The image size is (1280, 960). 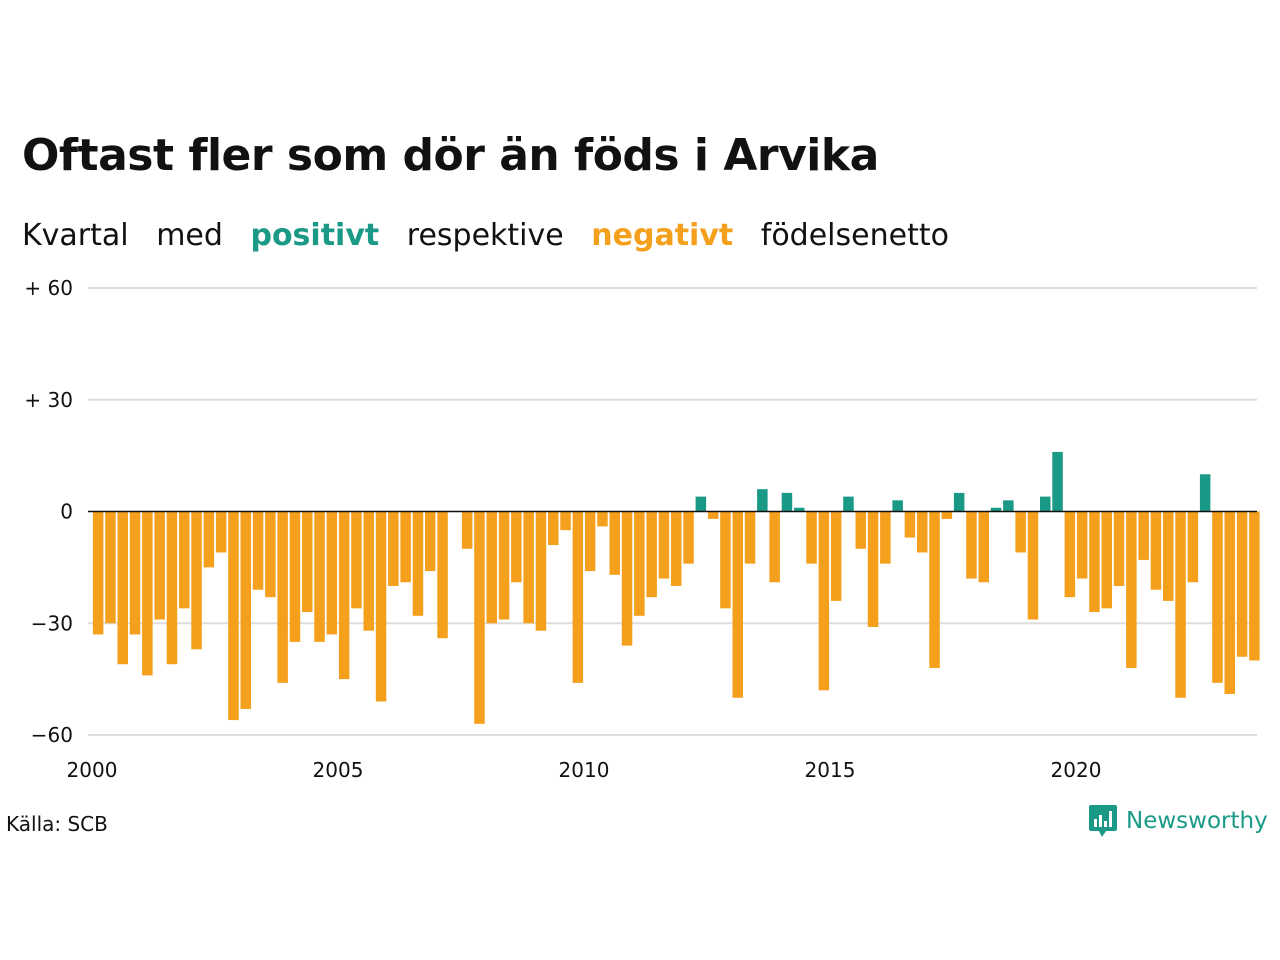 I want to click on x-tick-label: 2000, so click(x=92, y=770).